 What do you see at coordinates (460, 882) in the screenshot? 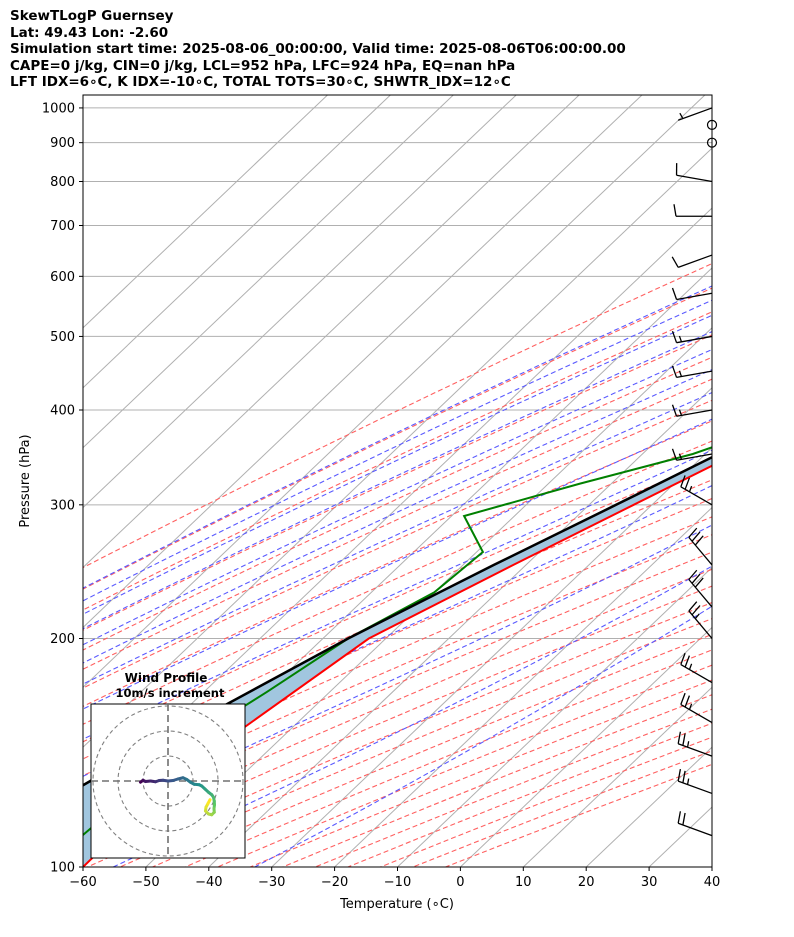
I see `x-tick-label: 0` at bounding box center [460, 882].